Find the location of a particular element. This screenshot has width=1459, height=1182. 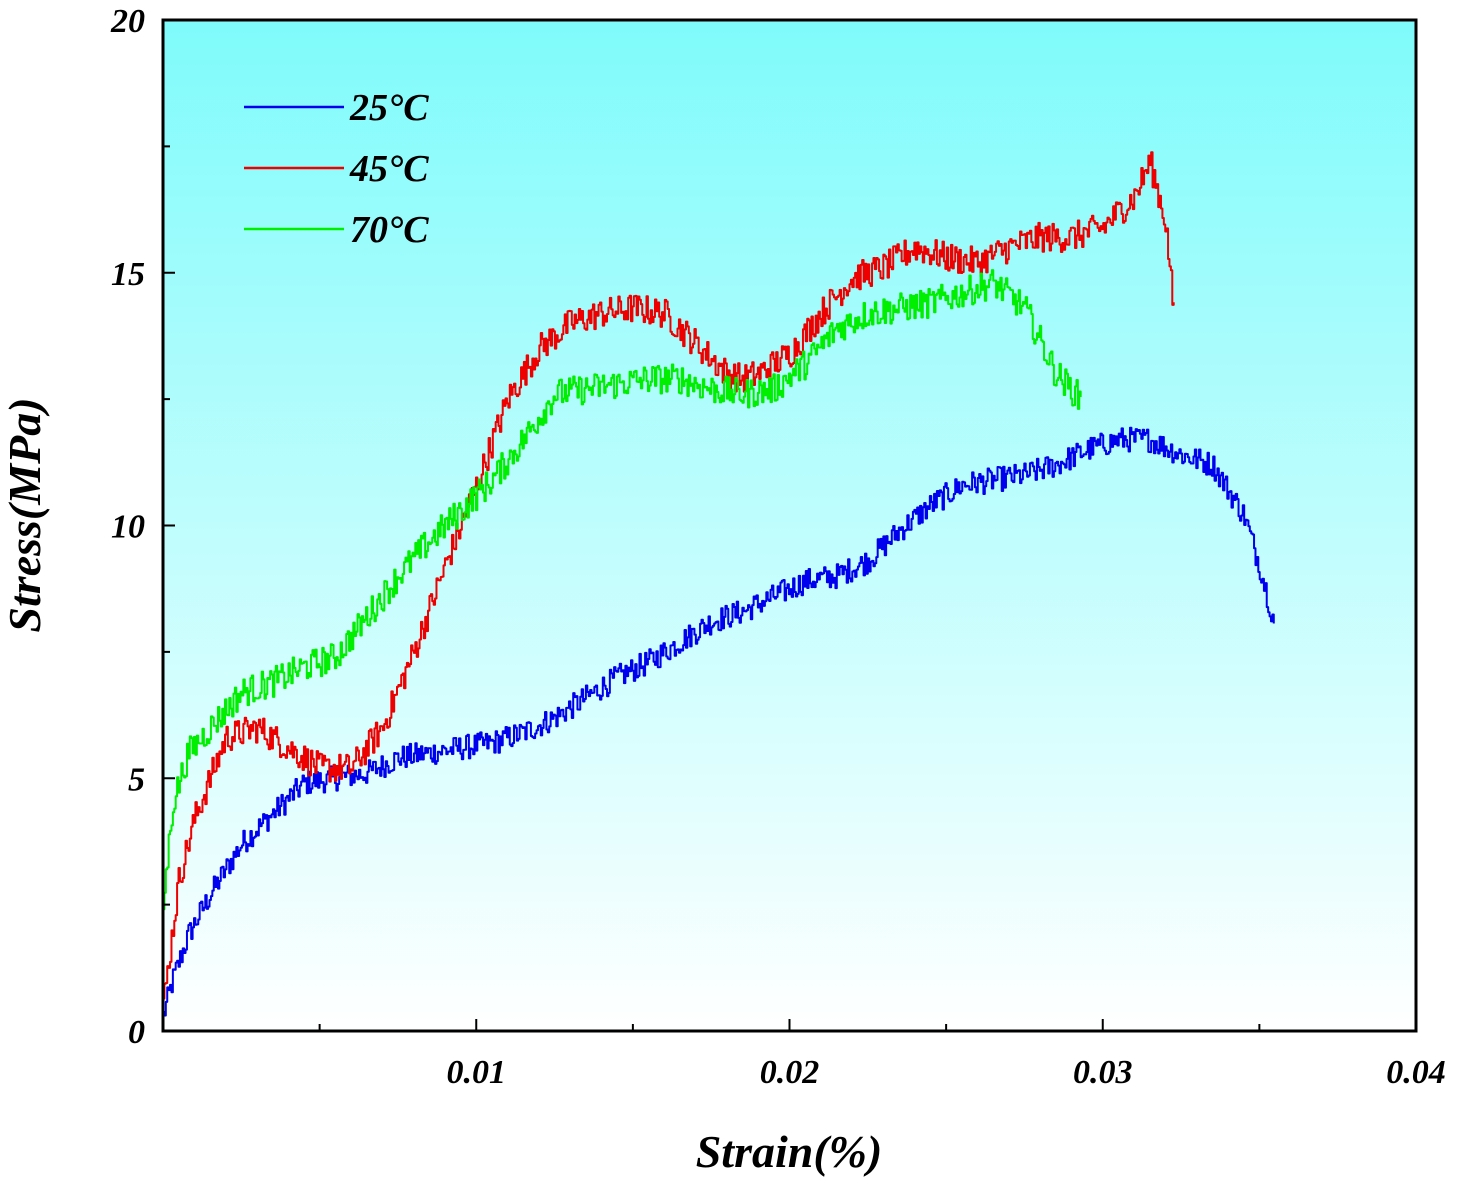

legend-label-1: 25°C is located at coordinates (389, 108).